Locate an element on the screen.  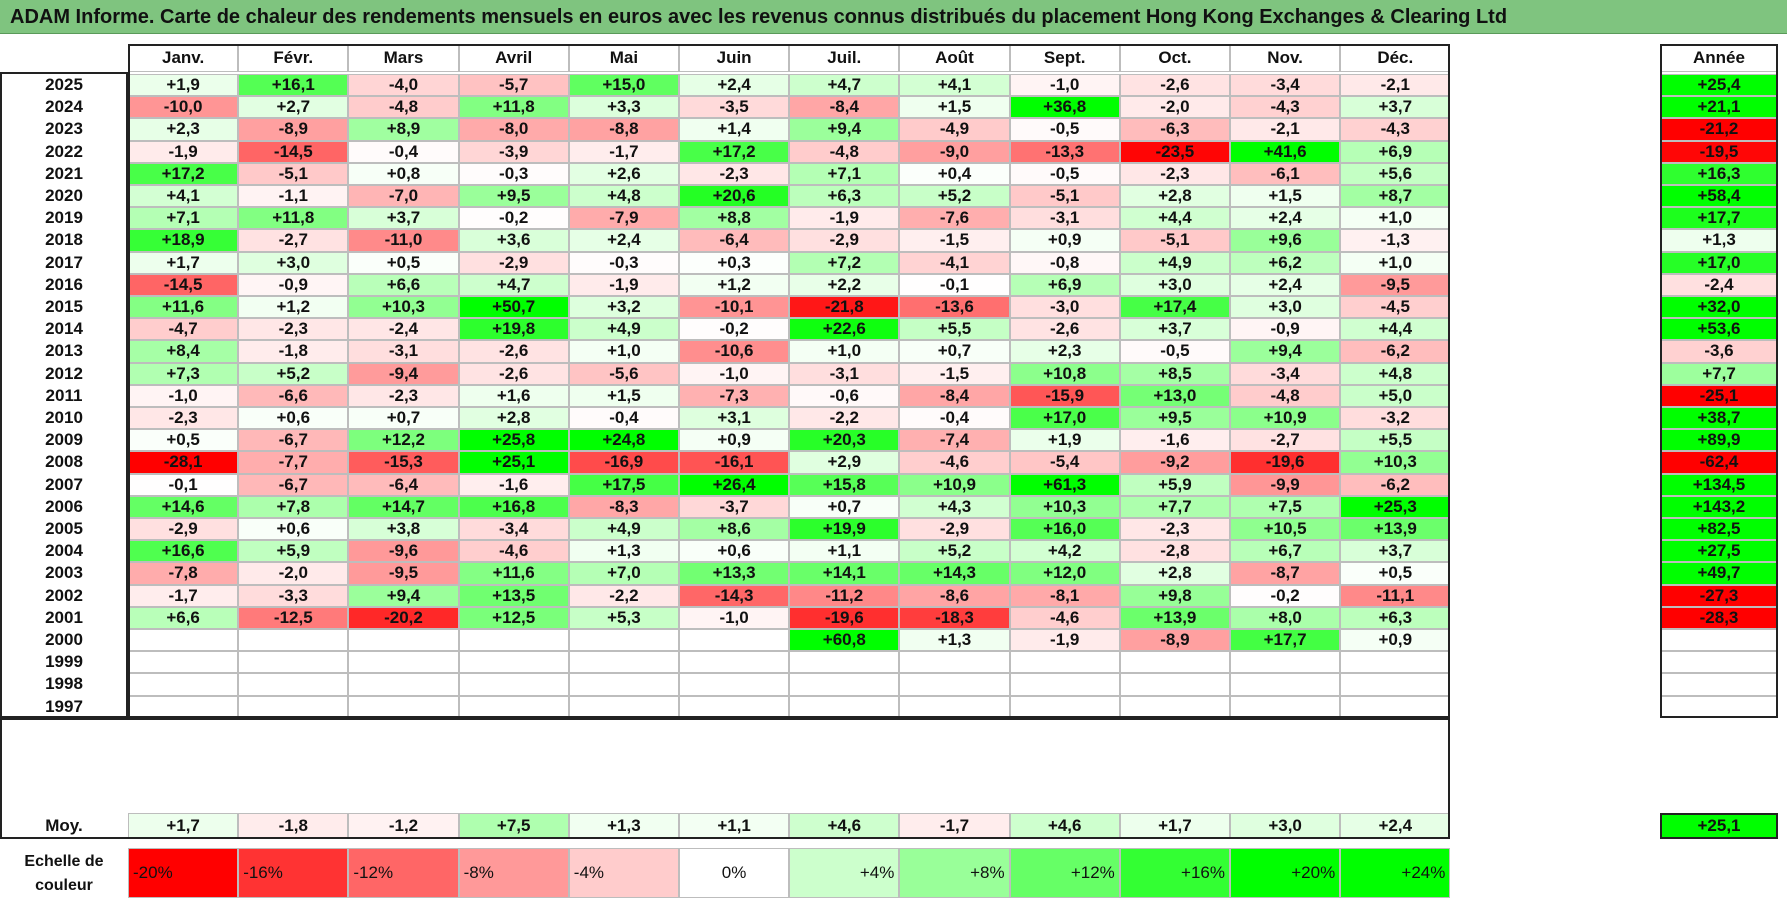
annual-cell: -3,6 is located at coordinates (1719, 351).